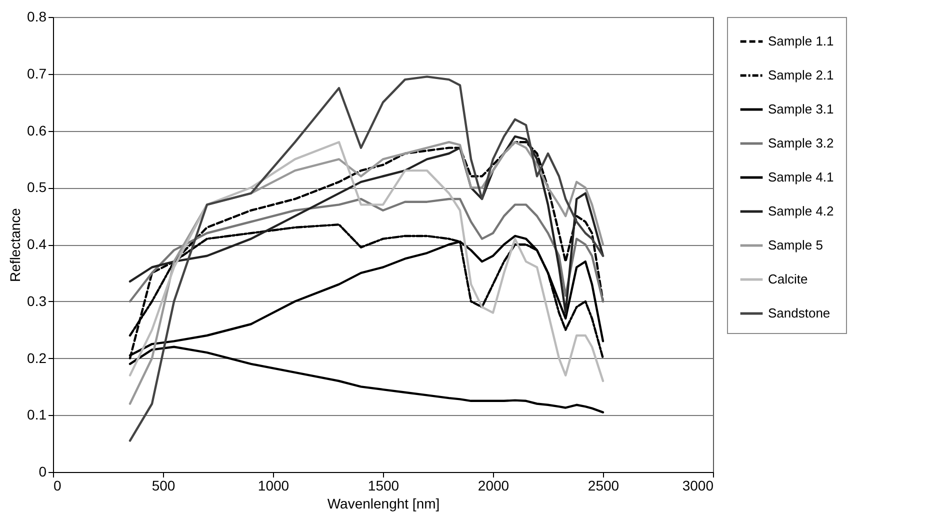 The height and width of the screenshot is (527, 938). Describe the element at coordinates (274, 486) in the screenshot. I see `x-tick-label: 1000` at that location.